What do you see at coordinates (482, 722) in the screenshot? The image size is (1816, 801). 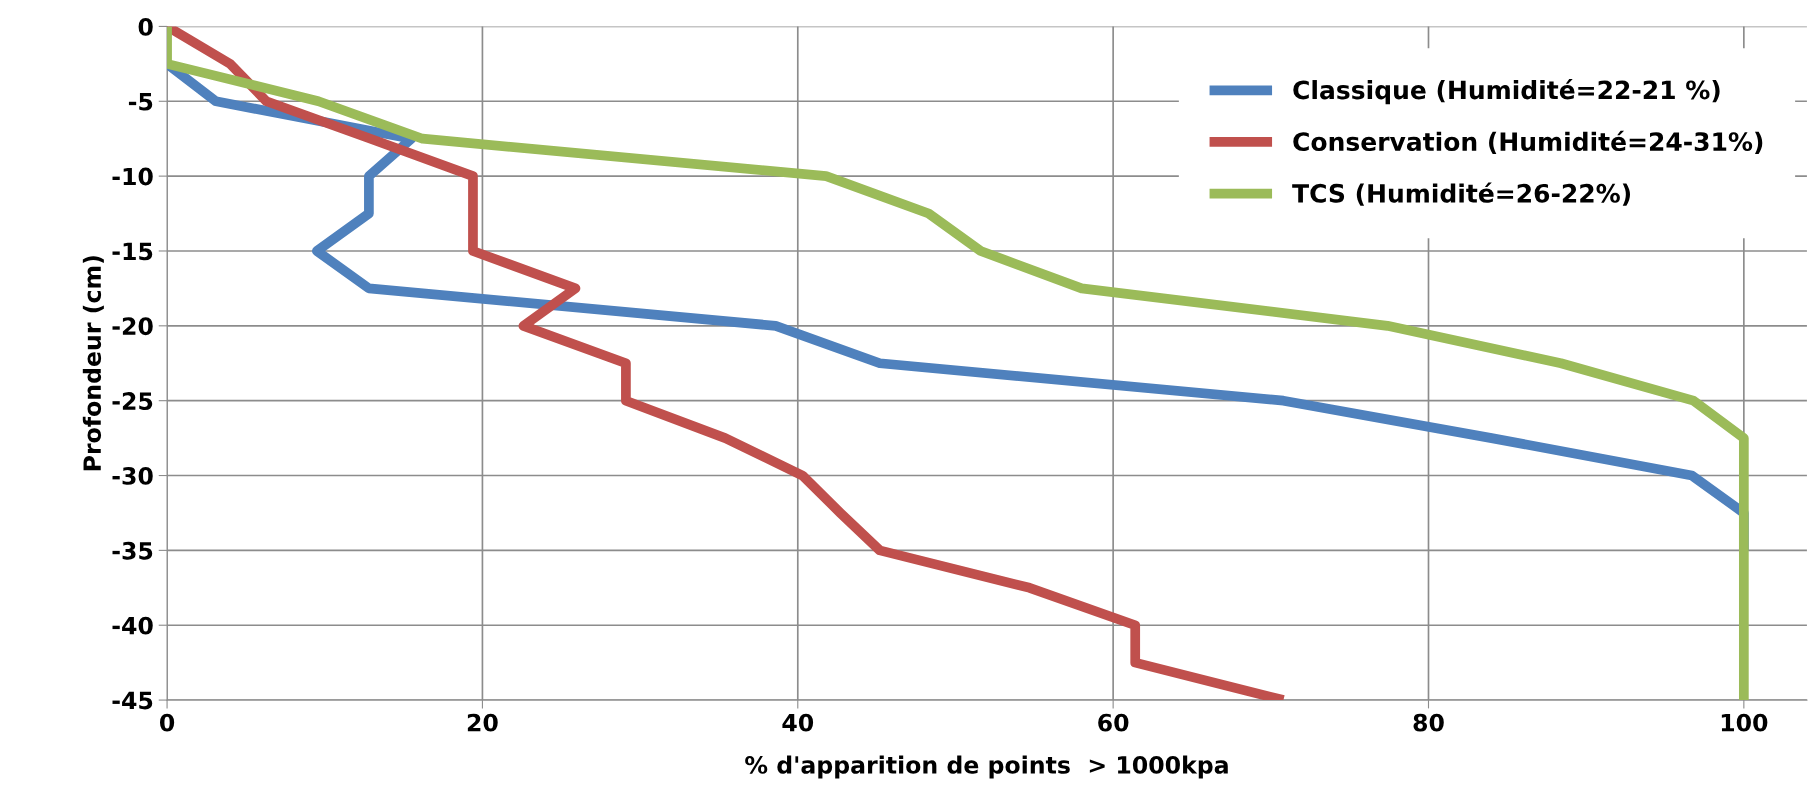 I see `x-tick-label: 20` at bounding box center [482, 722].